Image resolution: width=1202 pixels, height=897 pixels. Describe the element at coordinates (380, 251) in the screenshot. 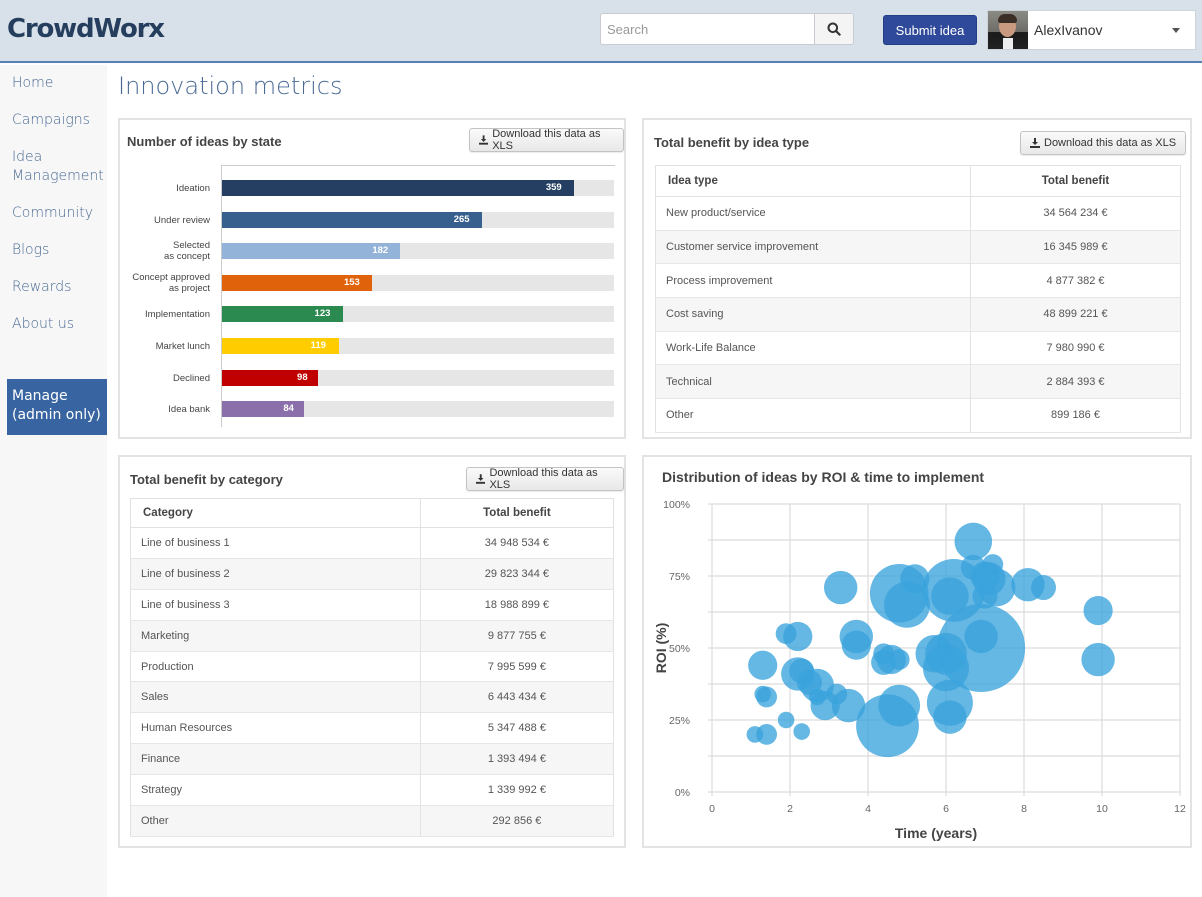

I see `bar-value-label: 182` at that location.